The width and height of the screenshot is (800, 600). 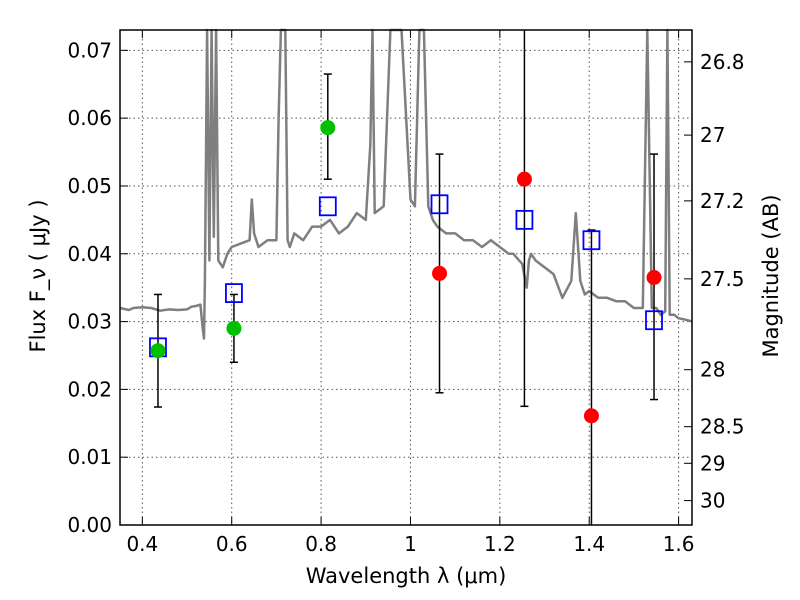 I want to click on y-tick-label: 0.00, so click(x=89, y=525).